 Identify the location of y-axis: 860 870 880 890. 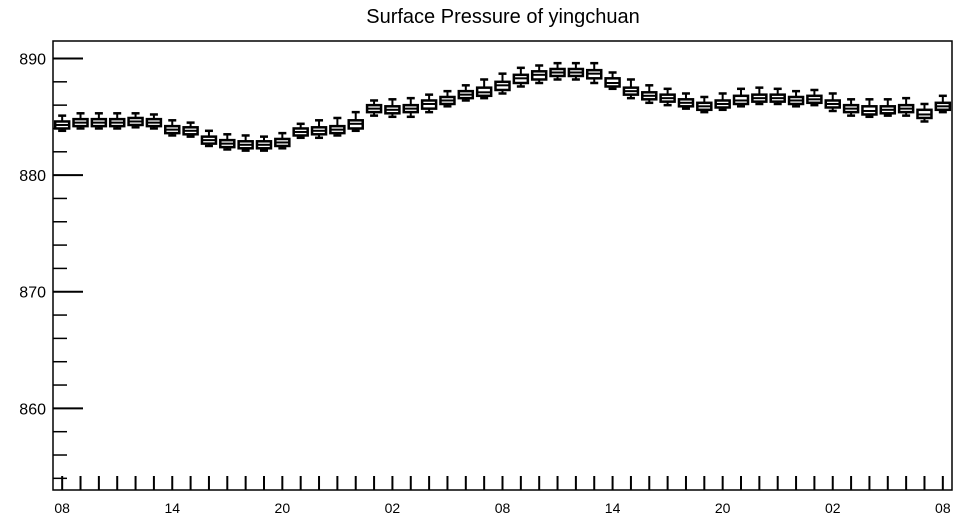
(51, 265).